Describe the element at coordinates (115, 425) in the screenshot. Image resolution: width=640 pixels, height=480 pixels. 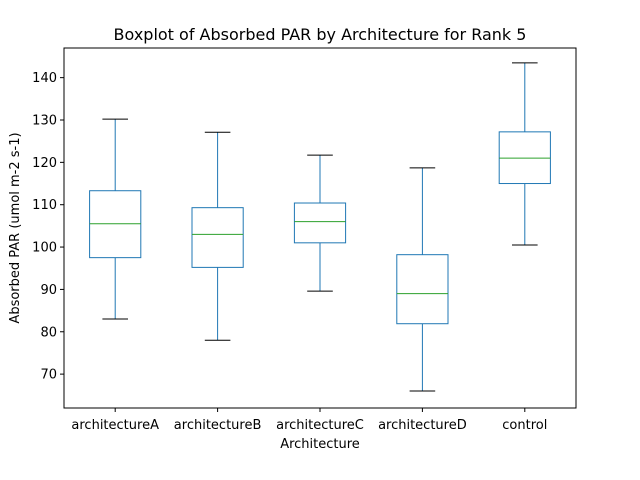
I see `x-tick-label: architectureA` at that location.